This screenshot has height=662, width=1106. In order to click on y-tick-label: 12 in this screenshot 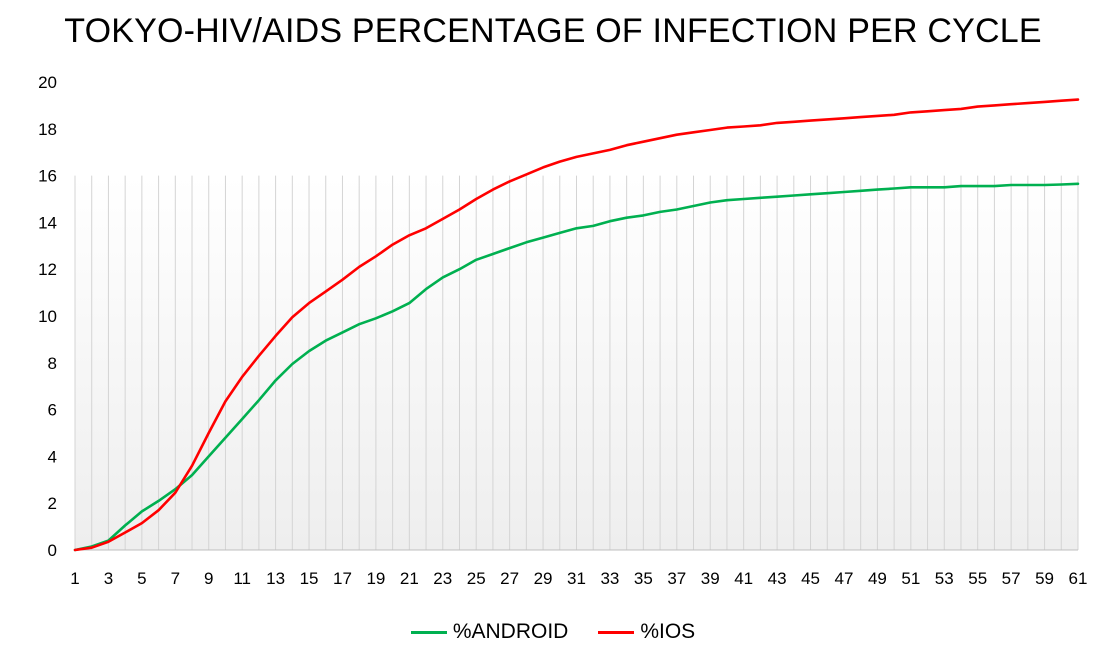, I will do `click(47, 269)`.